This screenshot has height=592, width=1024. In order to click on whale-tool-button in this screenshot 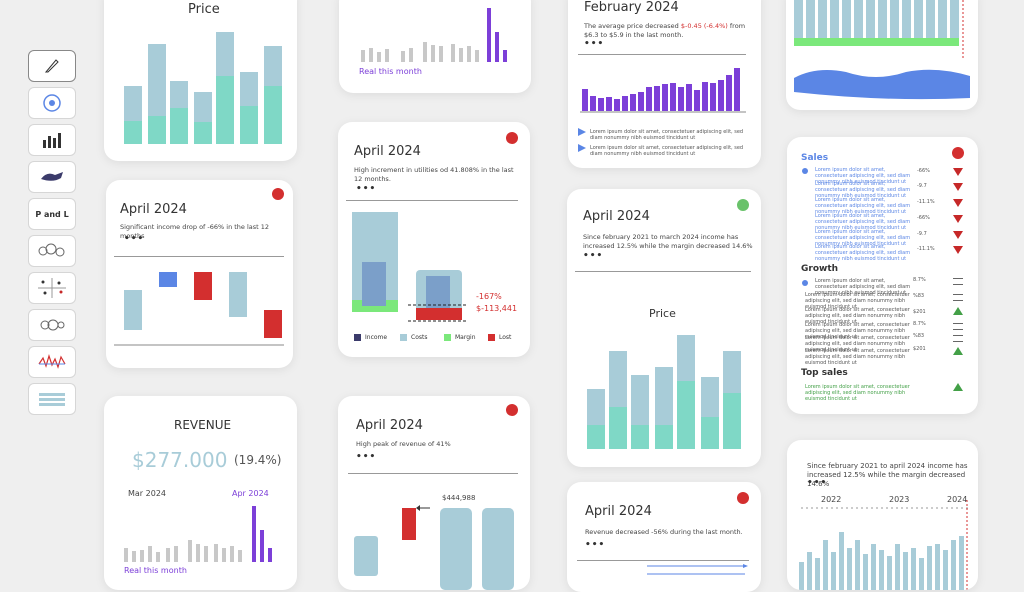, I will do `click(52, 177)`.